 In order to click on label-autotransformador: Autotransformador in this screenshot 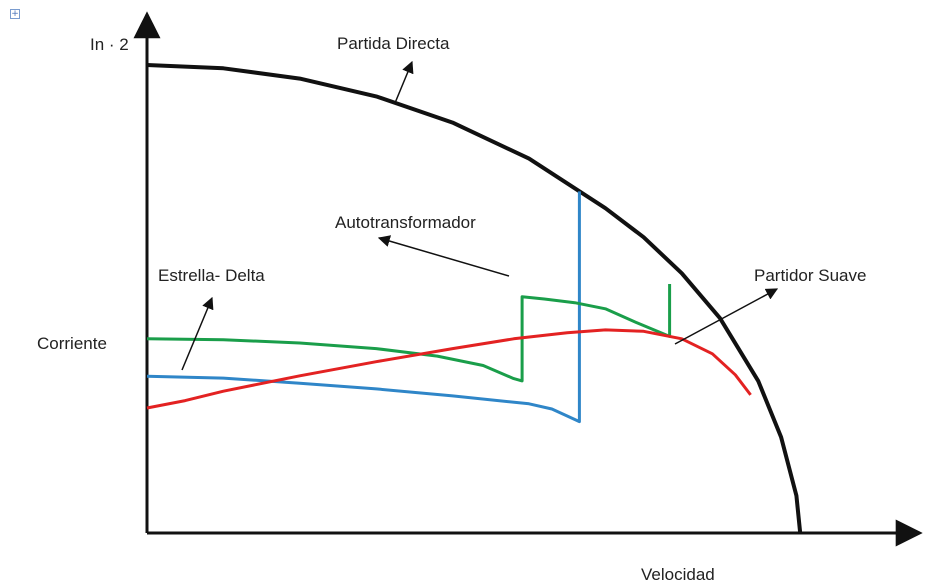, I will do `click(405, 222)`.